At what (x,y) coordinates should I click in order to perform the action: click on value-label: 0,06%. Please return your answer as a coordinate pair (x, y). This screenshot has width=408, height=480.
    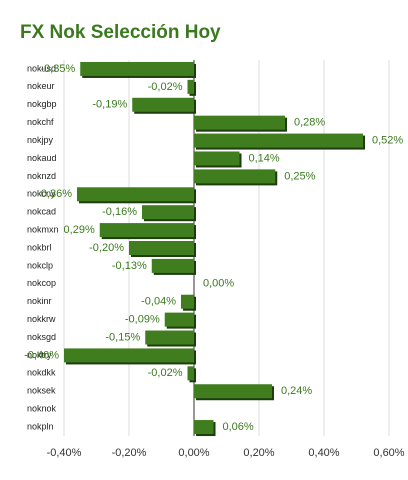
    Looking at the image, I should click on (238, 427).